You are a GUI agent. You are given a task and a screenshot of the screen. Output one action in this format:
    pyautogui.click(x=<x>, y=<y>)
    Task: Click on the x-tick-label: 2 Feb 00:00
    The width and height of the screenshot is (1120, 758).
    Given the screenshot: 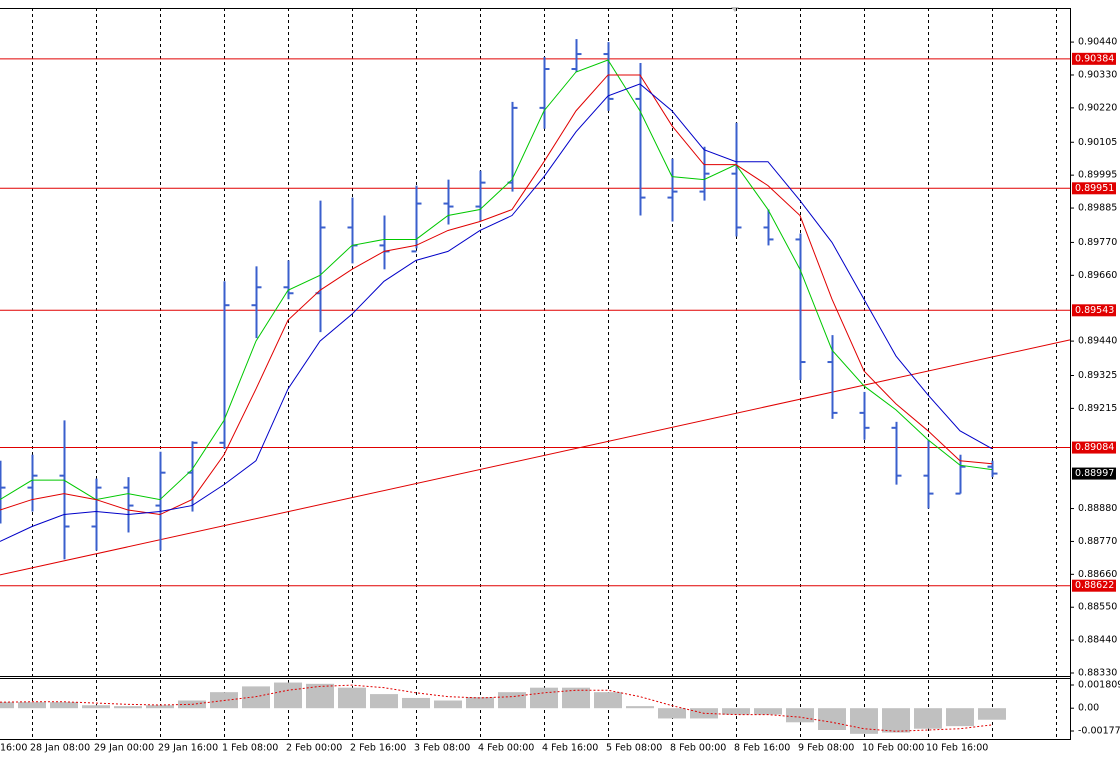 What is the action you would take?
    pyautogui.click(x=314, y=748)
    